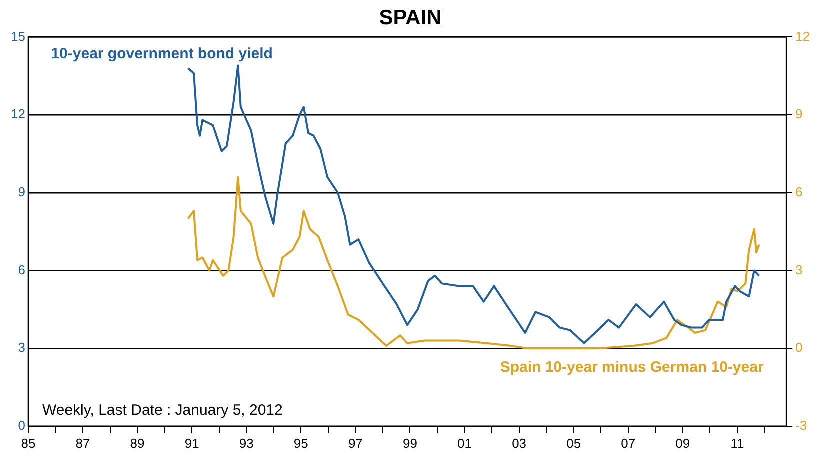 The image size is (823, 459). I want to click on y-tick-label: 12, so click(18, 114).